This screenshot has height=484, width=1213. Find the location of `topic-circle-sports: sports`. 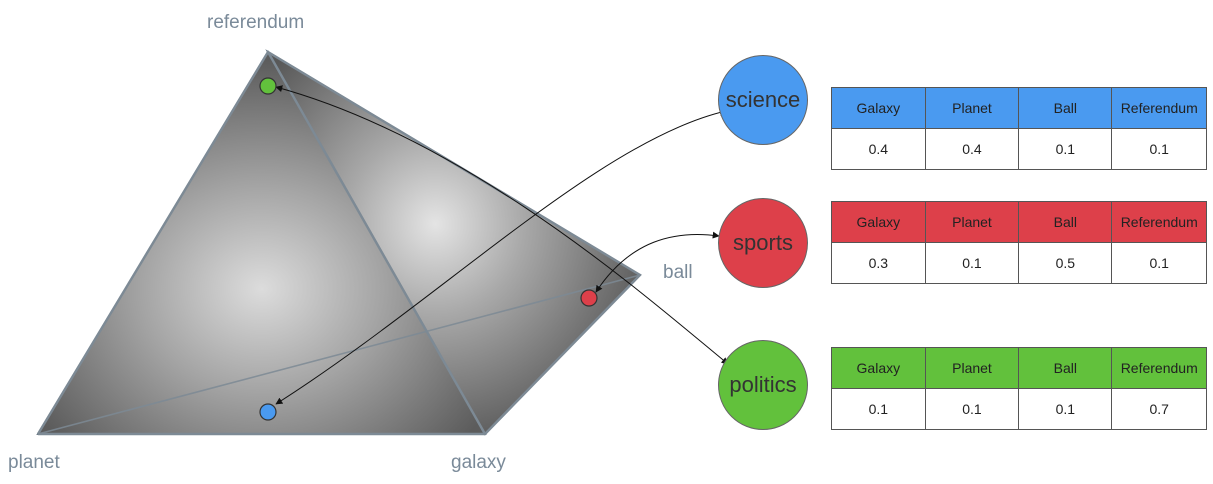

topic-circle-sports: sports is located at coordinates (763, 243).